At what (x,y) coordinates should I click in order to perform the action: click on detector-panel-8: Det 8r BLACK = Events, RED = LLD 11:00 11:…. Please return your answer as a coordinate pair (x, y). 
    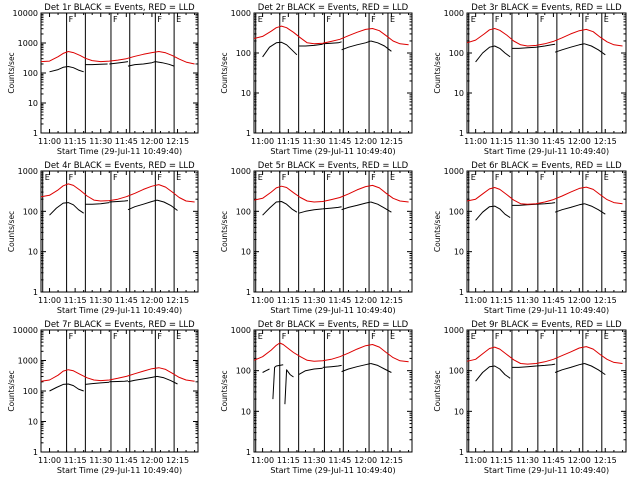
    Looking at the image, I should click on (316, 397).